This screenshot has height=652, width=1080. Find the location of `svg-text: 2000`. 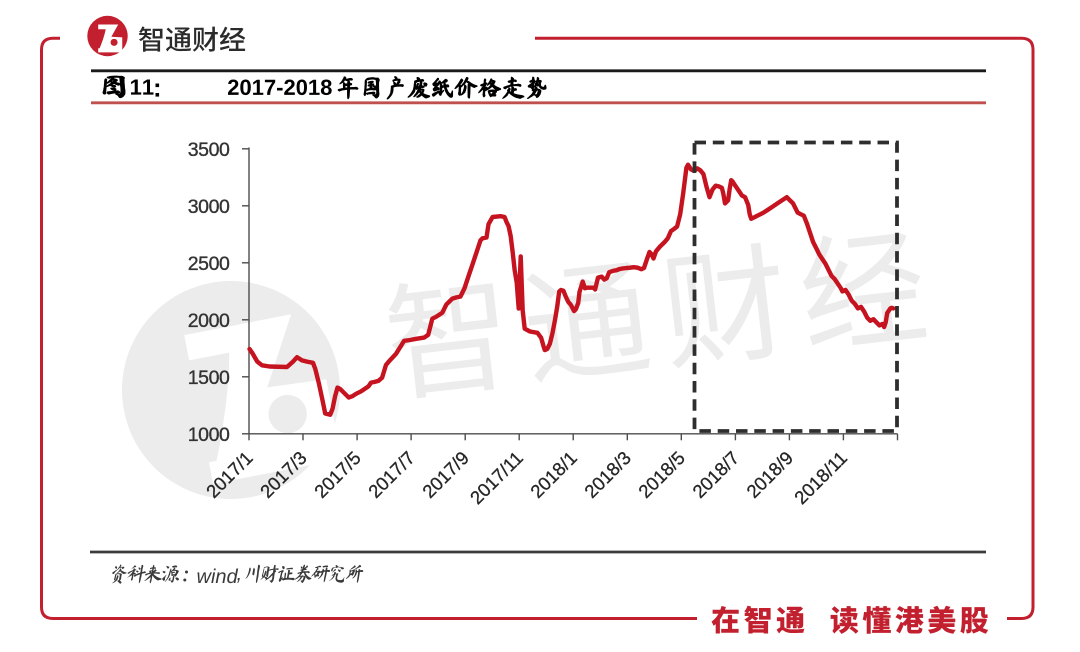

svg-text: 2000 is located at coordinates (209, 321).